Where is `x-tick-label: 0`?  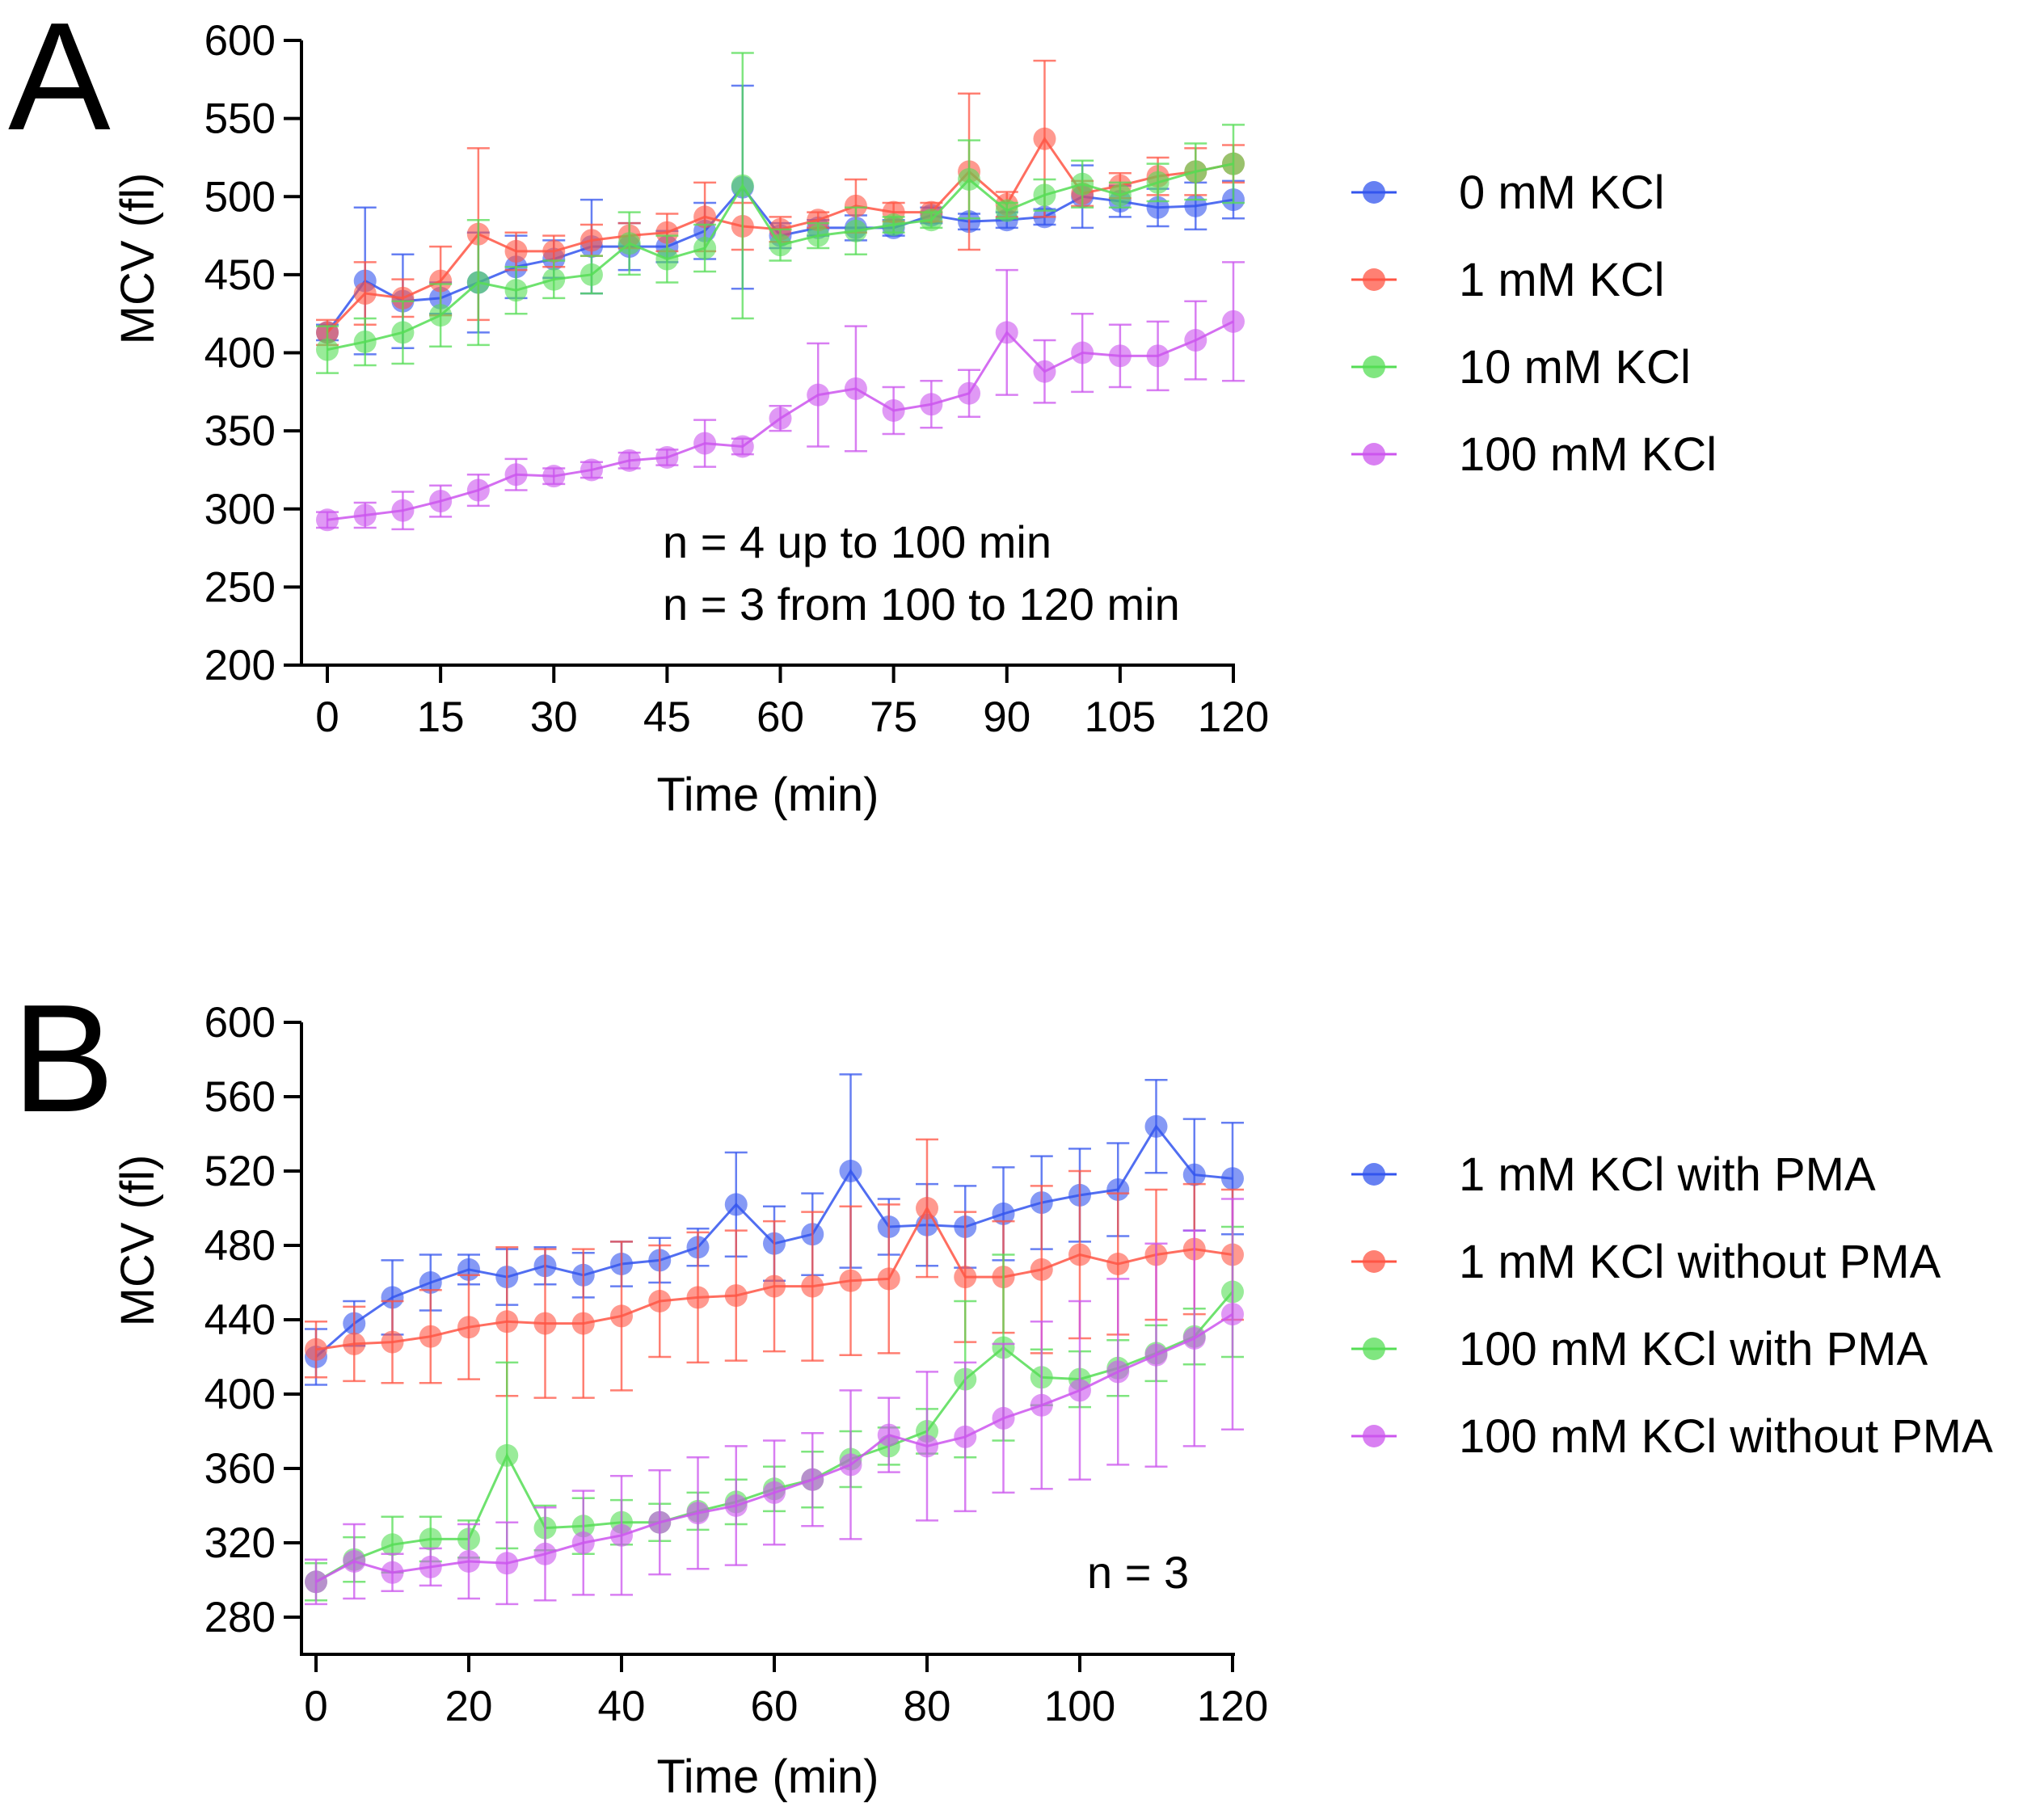
x-tick-label: 0 is located at coordinates (327, 717).